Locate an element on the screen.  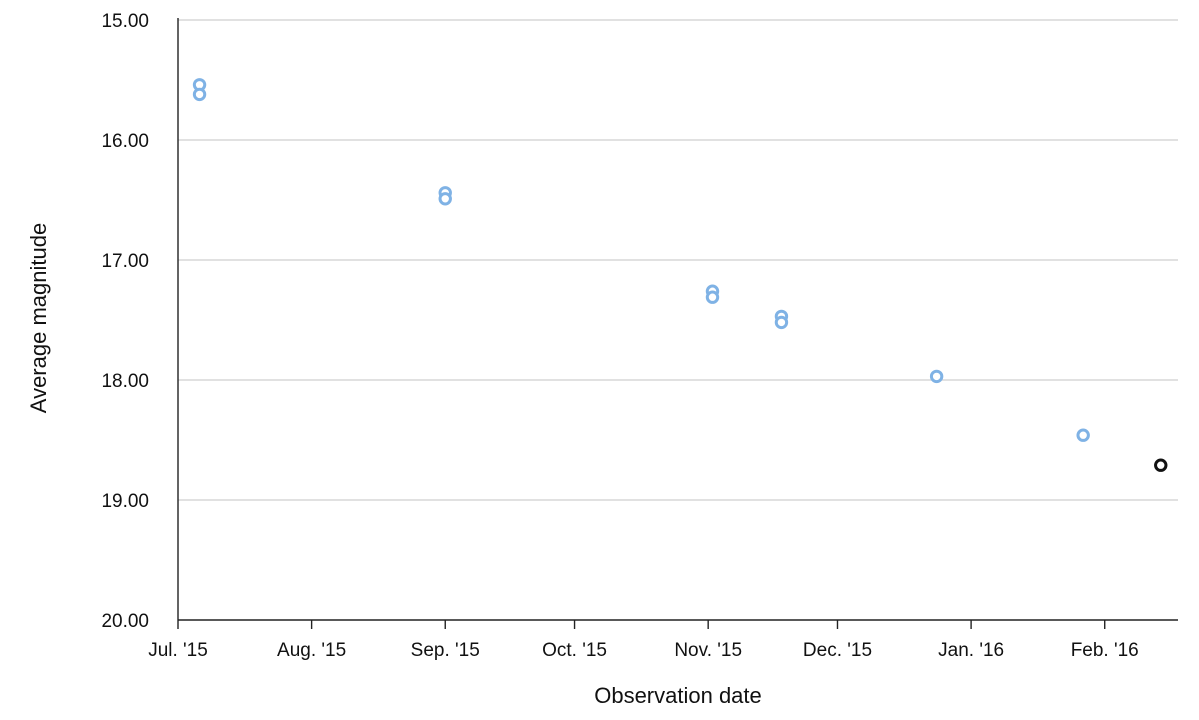
y-tick-label: 15.00 is located at coordinates (125, 21).